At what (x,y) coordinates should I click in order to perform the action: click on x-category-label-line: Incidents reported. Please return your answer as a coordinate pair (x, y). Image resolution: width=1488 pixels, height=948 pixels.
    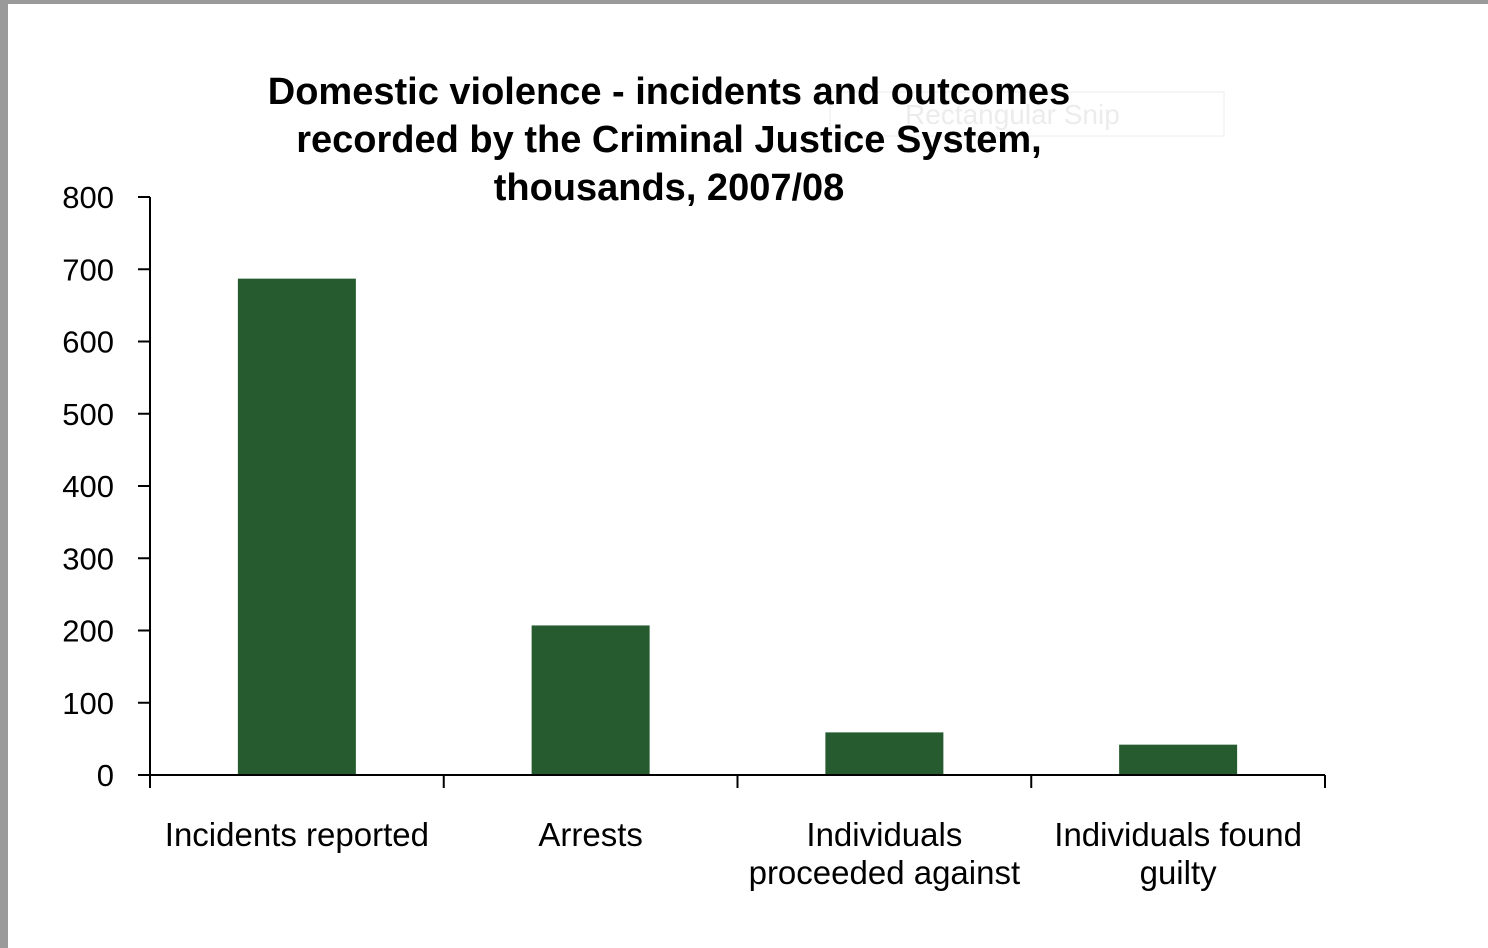
    Looking at the image, I should click on (297, 834).